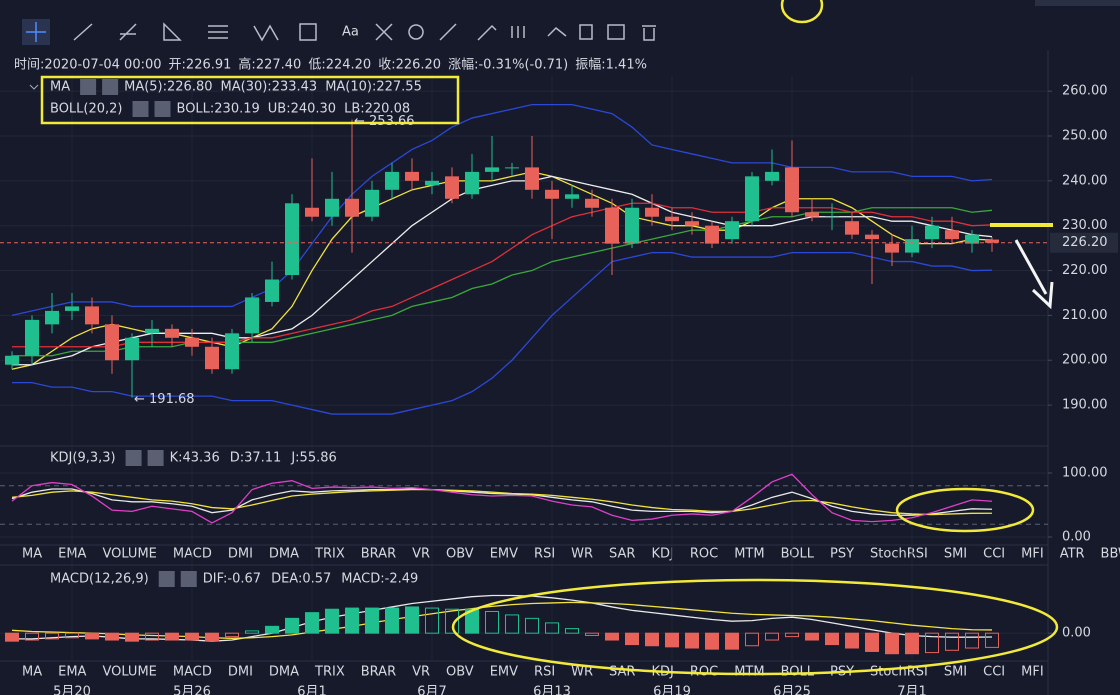 The width and height of the screenshot is (1120, 695). Describe the element at coordinates (313, 458) in the screenshot. I see `legend-entry: J:55.86` at that location.